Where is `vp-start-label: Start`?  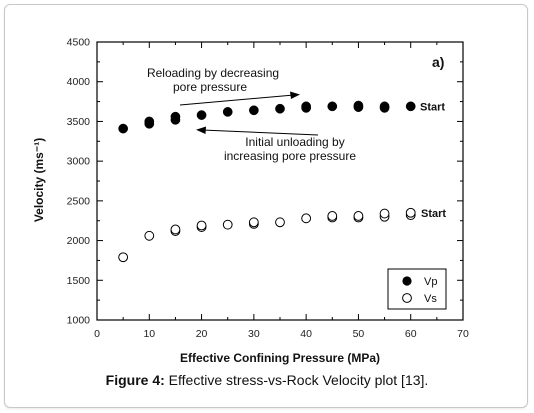
vp-start-label: Start is located at coordinates (432, 107).